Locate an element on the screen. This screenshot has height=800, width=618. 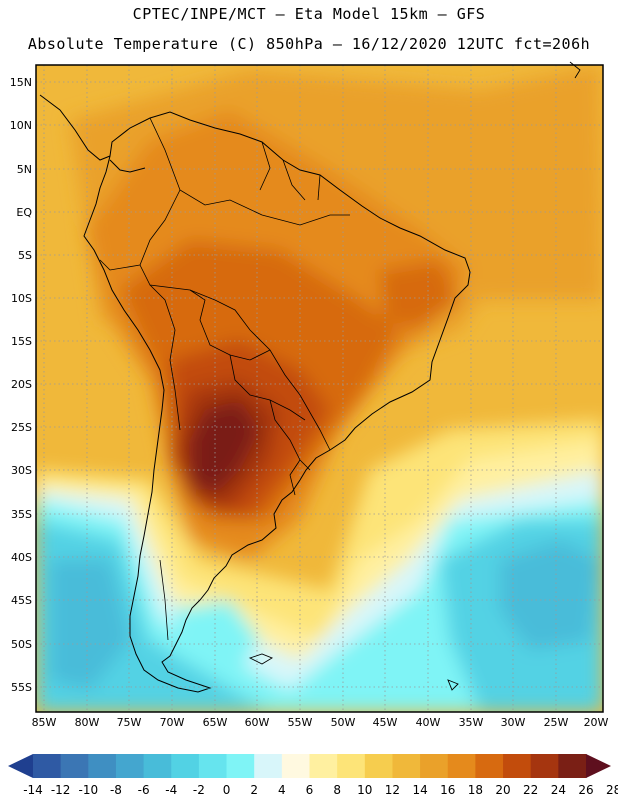
colorbar-label: 2 is located at coordinates (254, 790).